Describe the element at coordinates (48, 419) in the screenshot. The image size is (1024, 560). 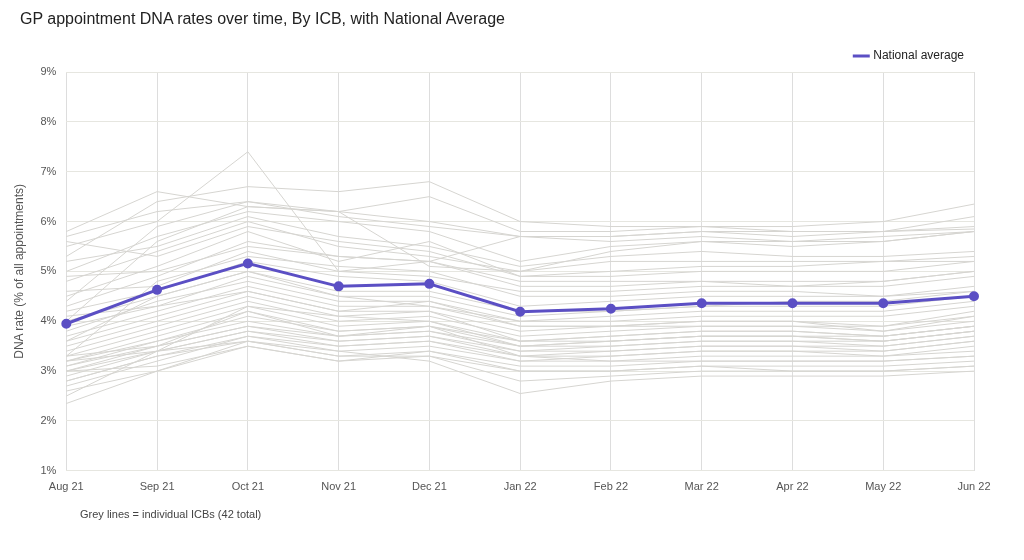
I see `y-tick-label: 2%` at that location.